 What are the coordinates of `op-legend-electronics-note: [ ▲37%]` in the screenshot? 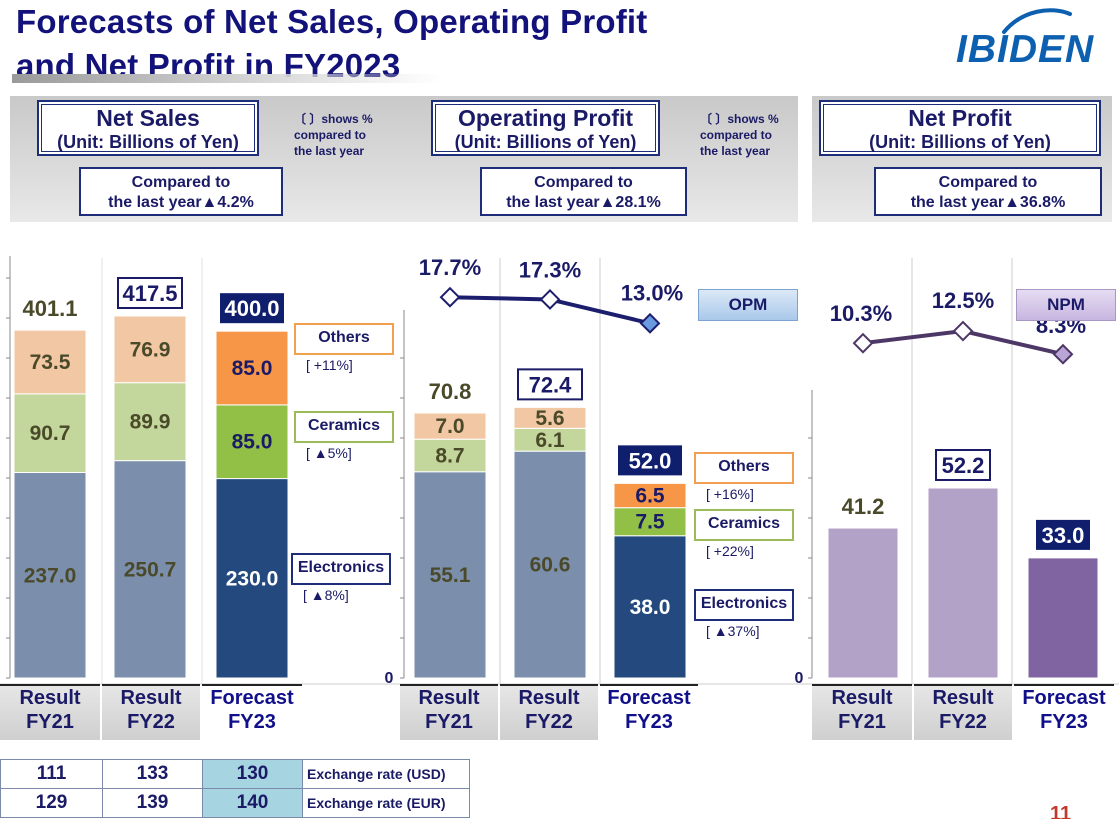 It's located at (733, 631).